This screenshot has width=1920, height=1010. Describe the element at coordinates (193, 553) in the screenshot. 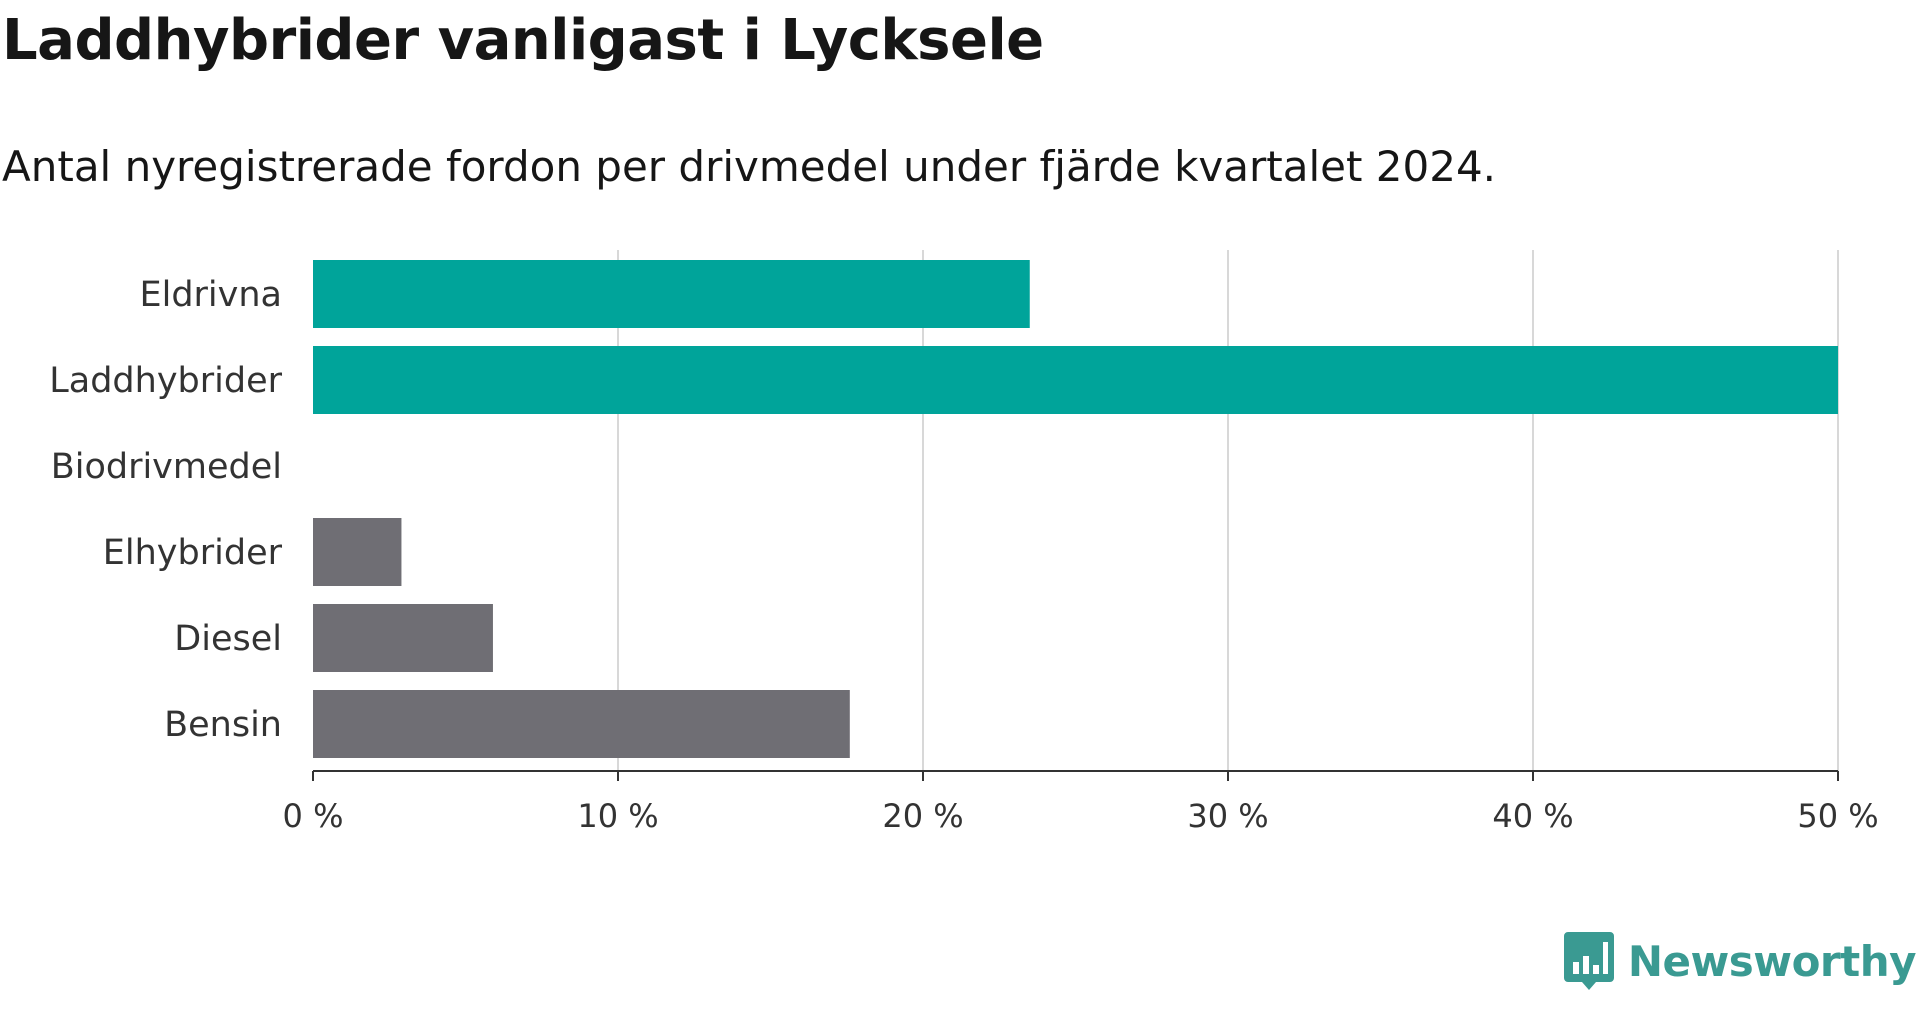

I see `category-label: Elhybrider` at that location.